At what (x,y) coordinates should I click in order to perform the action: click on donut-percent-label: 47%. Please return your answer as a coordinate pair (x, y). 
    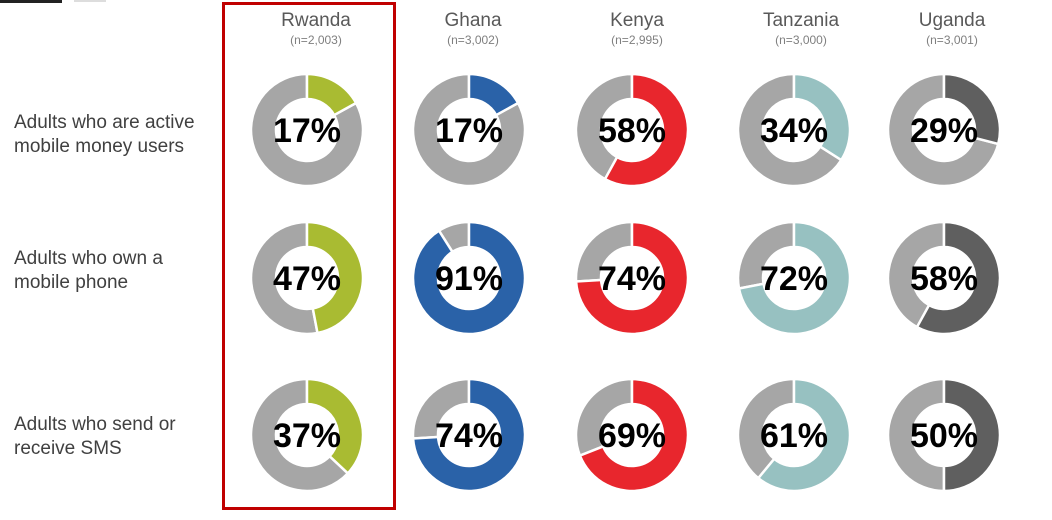
    Looking at the image, I should click on (307, 279).